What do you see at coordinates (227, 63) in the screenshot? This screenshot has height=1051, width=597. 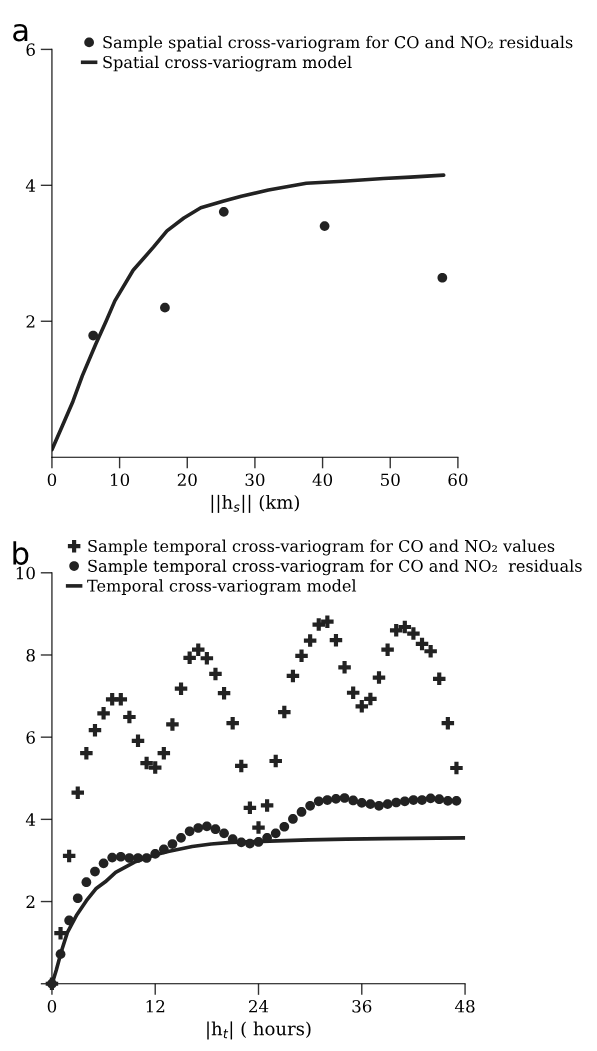 I see `legend-label: Spatial cross-variogram model` at bounding box center [227, 63].